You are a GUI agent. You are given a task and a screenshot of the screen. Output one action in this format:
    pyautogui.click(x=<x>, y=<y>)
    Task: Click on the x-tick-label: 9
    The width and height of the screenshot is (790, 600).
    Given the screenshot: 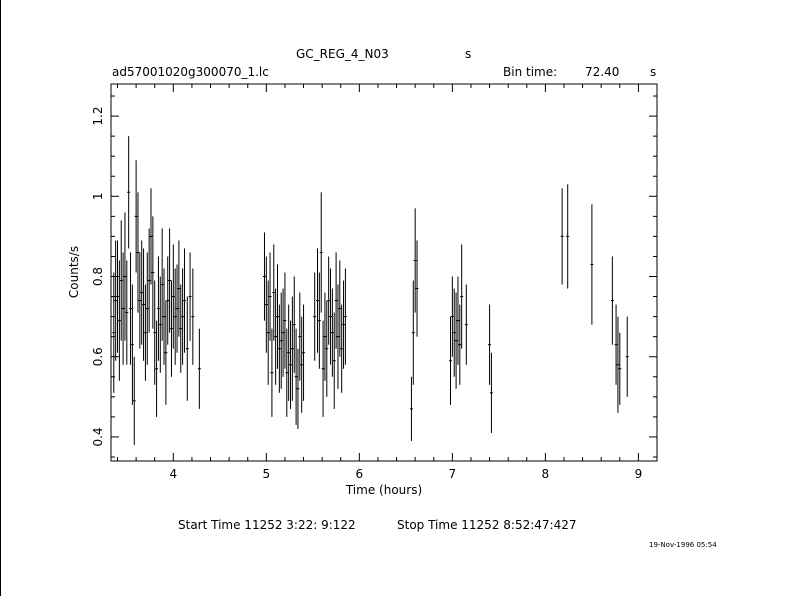 What is the action you would take?
    pyautogui.click(x=639, y=474)
    